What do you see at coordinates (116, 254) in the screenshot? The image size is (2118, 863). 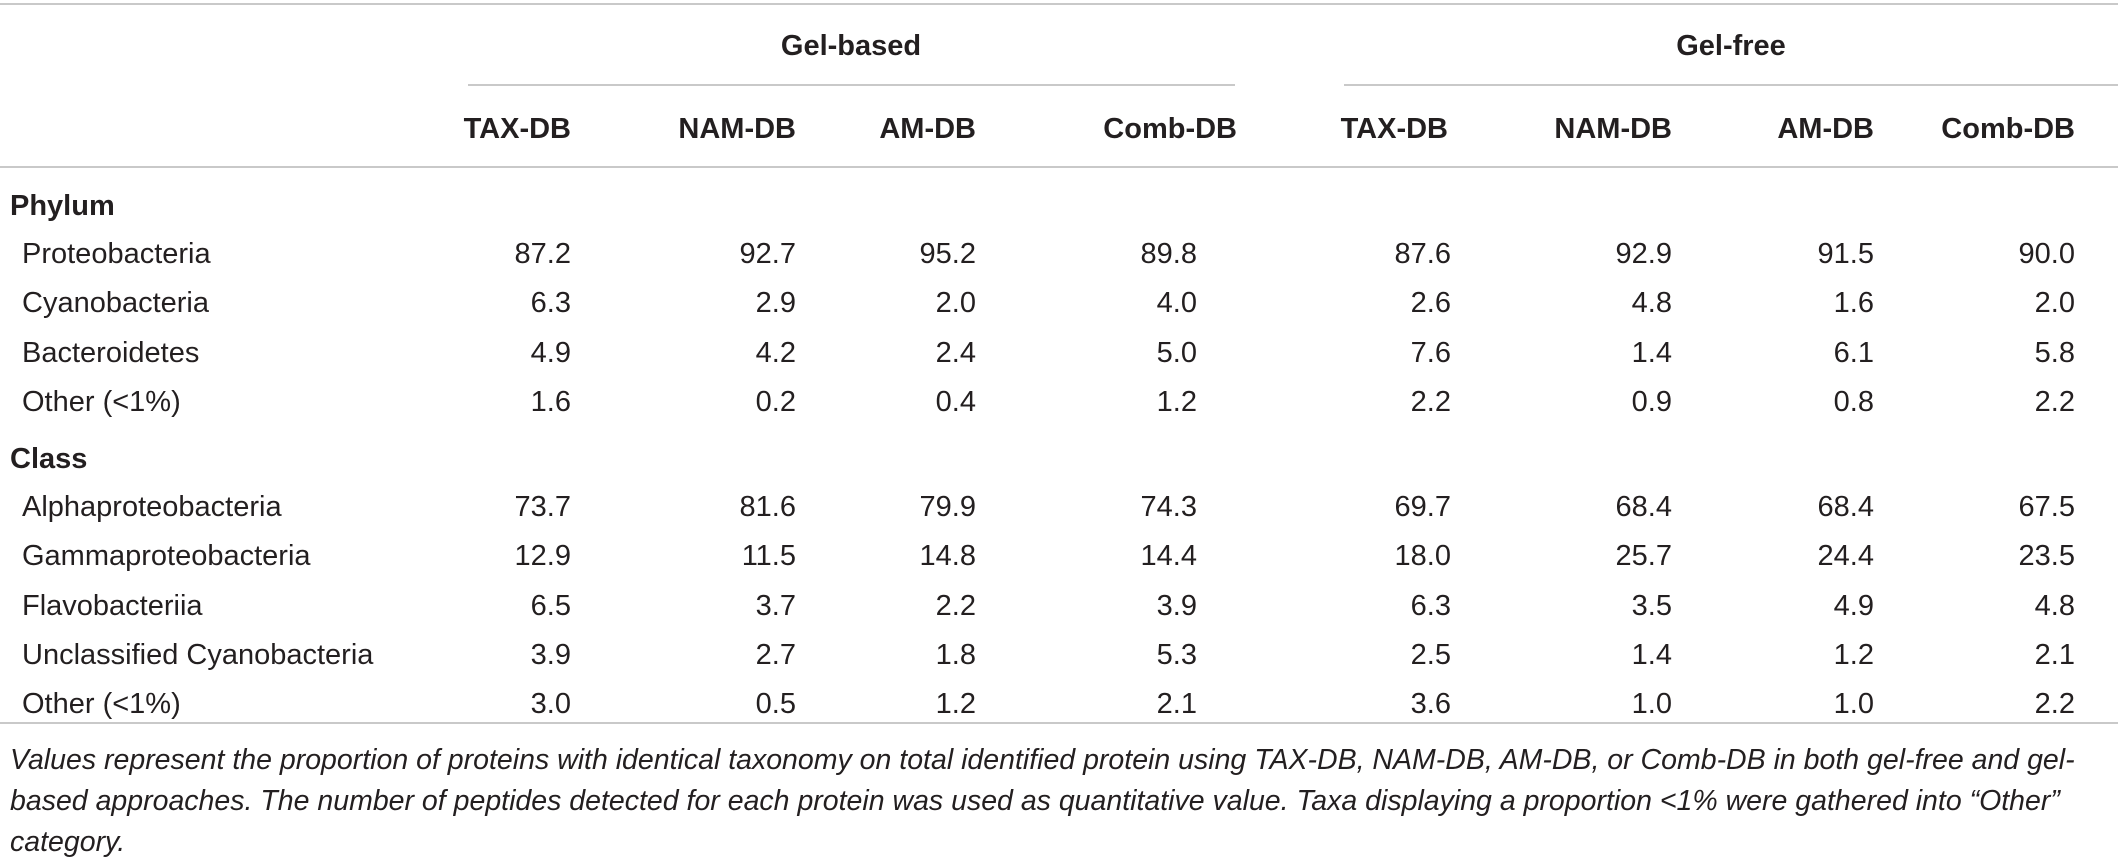 I see `row-label: Proteobacteria` at bounding box center [116, 254].